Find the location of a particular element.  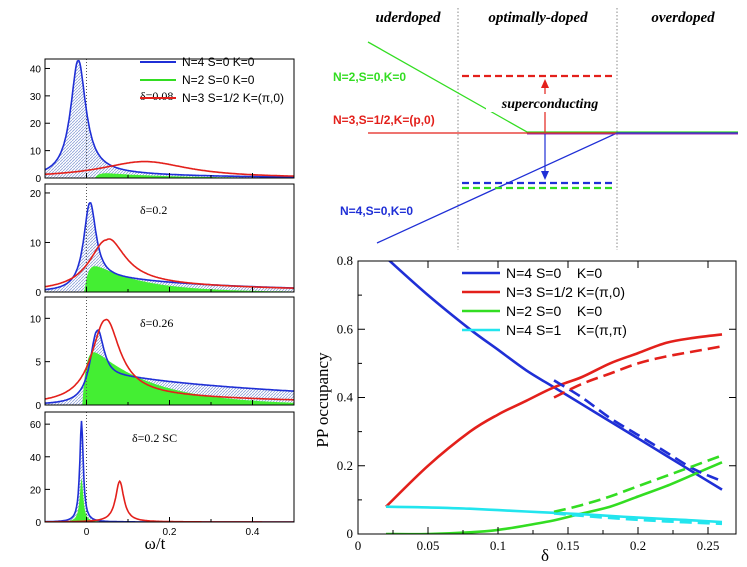

occ-ytick-label-3: 0.6 is located at coordinates (345, 328).